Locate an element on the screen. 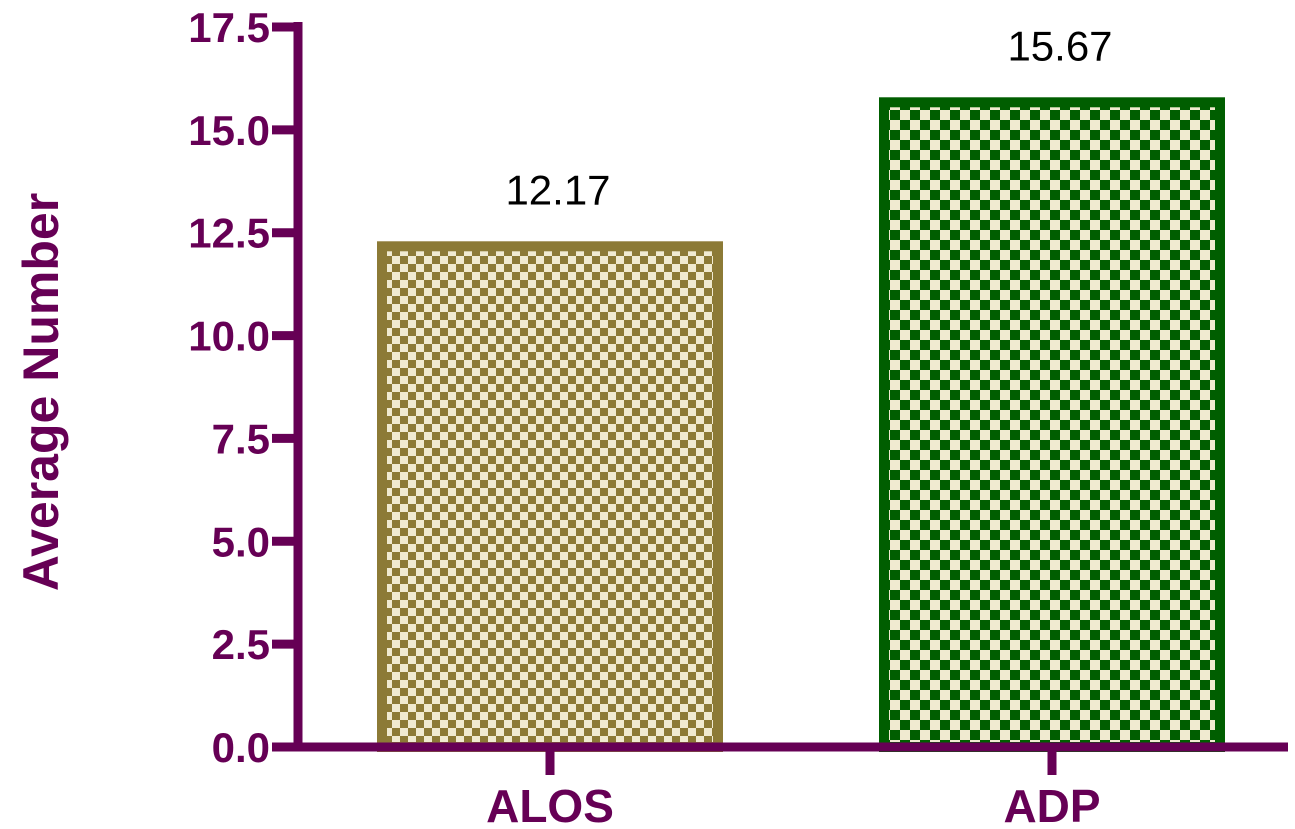  y-tick-label: 5.0 is located at coordinates (241, 541).